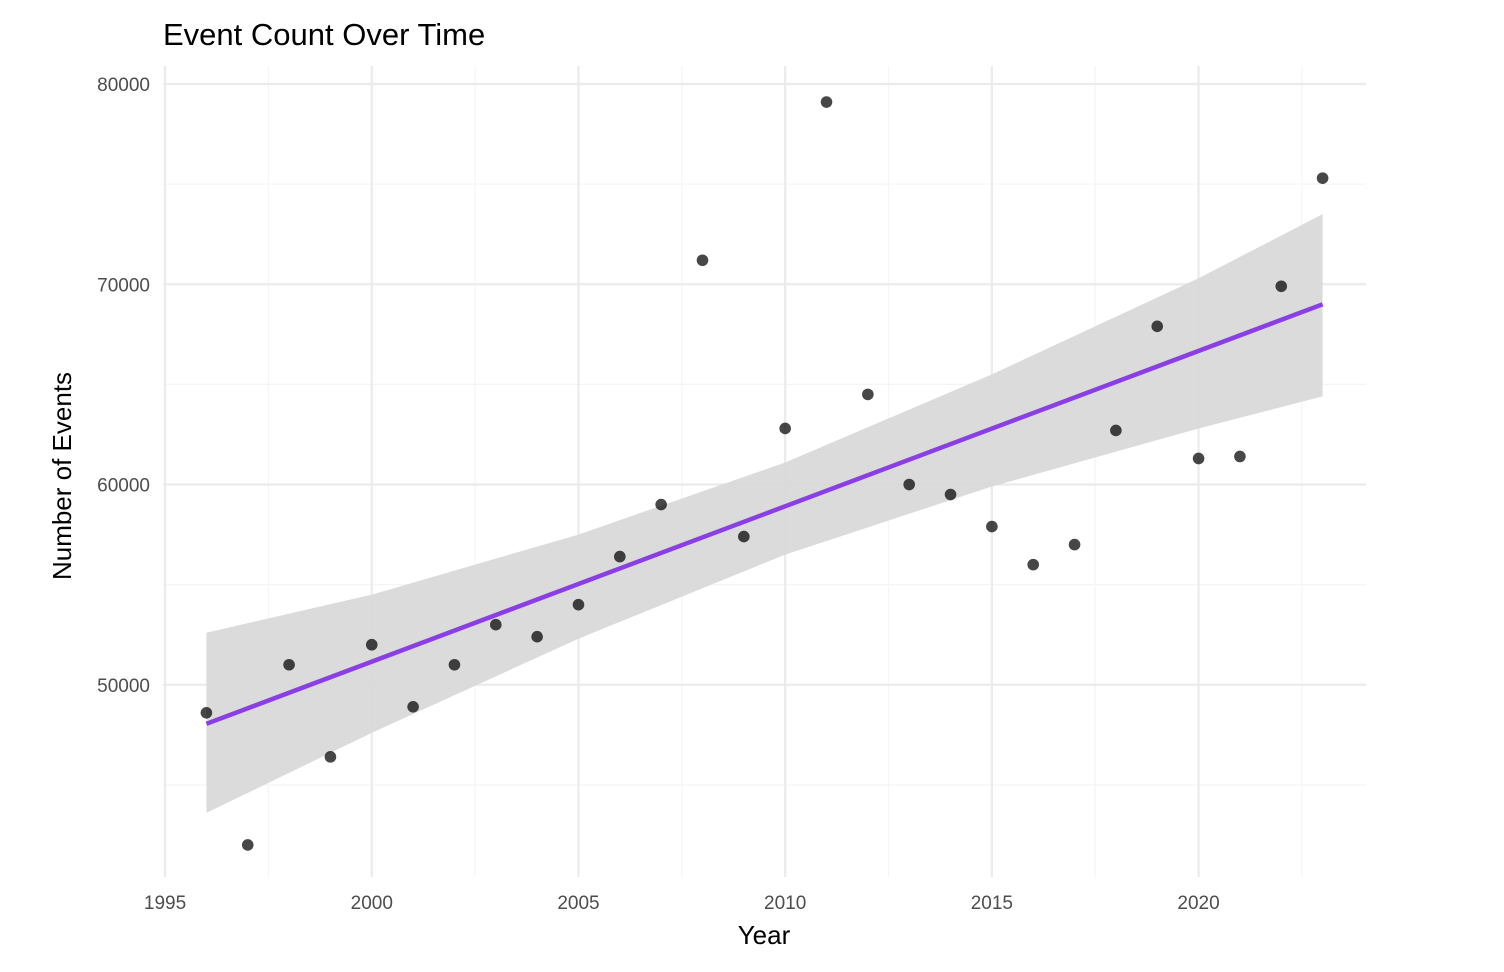 The width and height of the screenshot is (1504, 972). What do you see at coordinates (992, 903) in the screenshot?
I see `x-tick-label: 2015` at bounding box center [992, 903].